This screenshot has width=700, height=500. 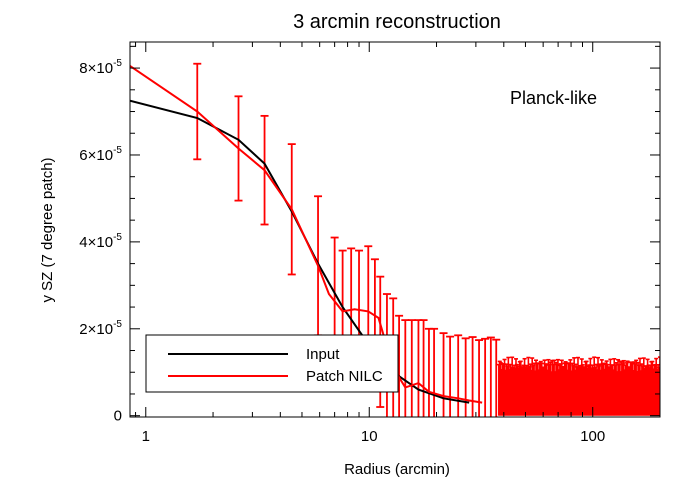 I want to click on legend-label-patch-nilc: Patch NILC, so click(x=344, y=376).